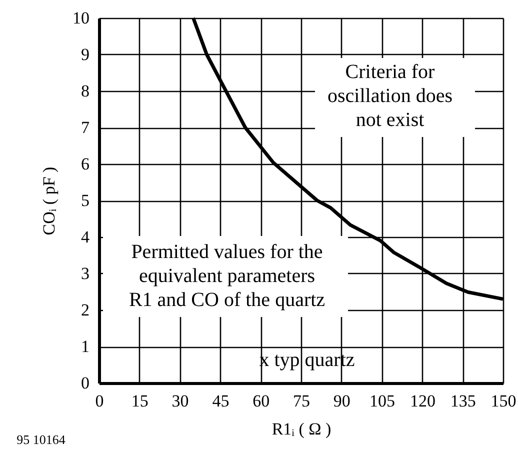 The image size is (518, 457). I want to click on x-tick-label: 120, so click(423, 401).